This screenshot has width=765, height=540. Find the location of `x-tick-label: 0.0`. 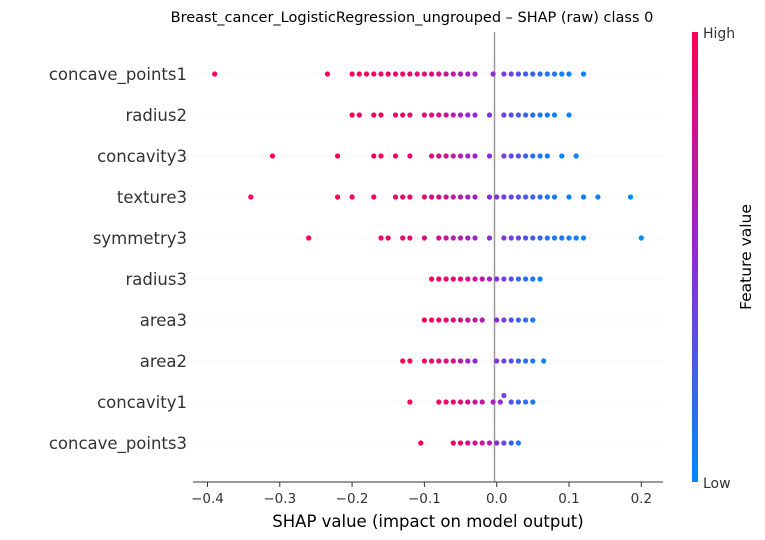

x-tick-label: 0.0 is located at coordinates (496, 499).